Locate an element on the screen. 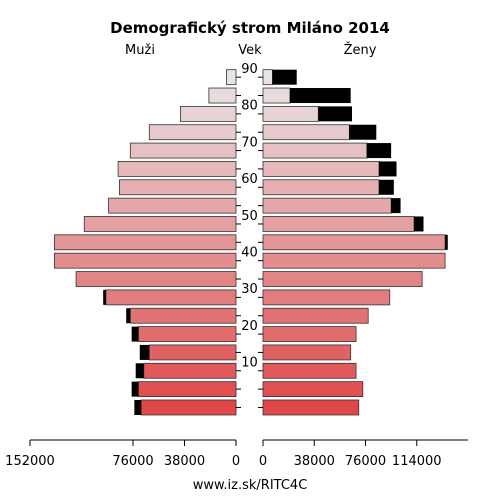  female-bar-90+ is located at coordinates (267, 77).